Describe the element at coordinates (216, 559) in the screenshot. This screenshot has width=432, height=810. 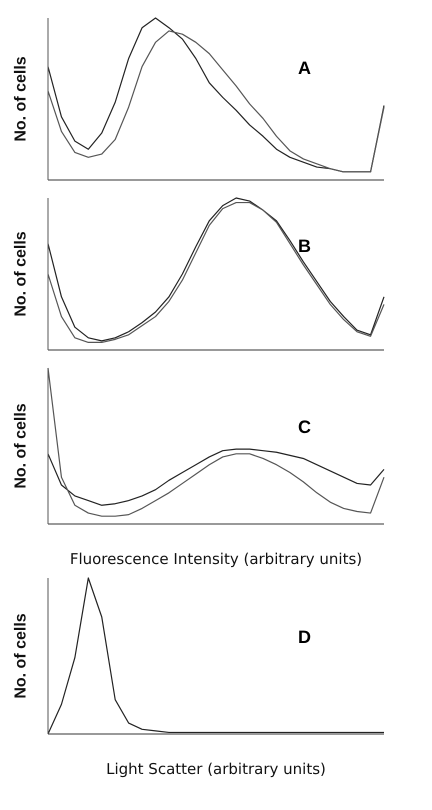
I see `x-axis-title: Fluorescence Intensity (arbitrary units)` at that location.